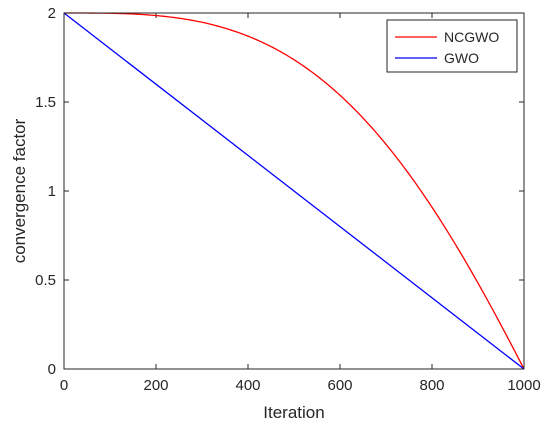 The image size is (550, 428). Describe the element at coordinates (64, 385) in the screenshot. I see `x-tick-label: 0` at that location.